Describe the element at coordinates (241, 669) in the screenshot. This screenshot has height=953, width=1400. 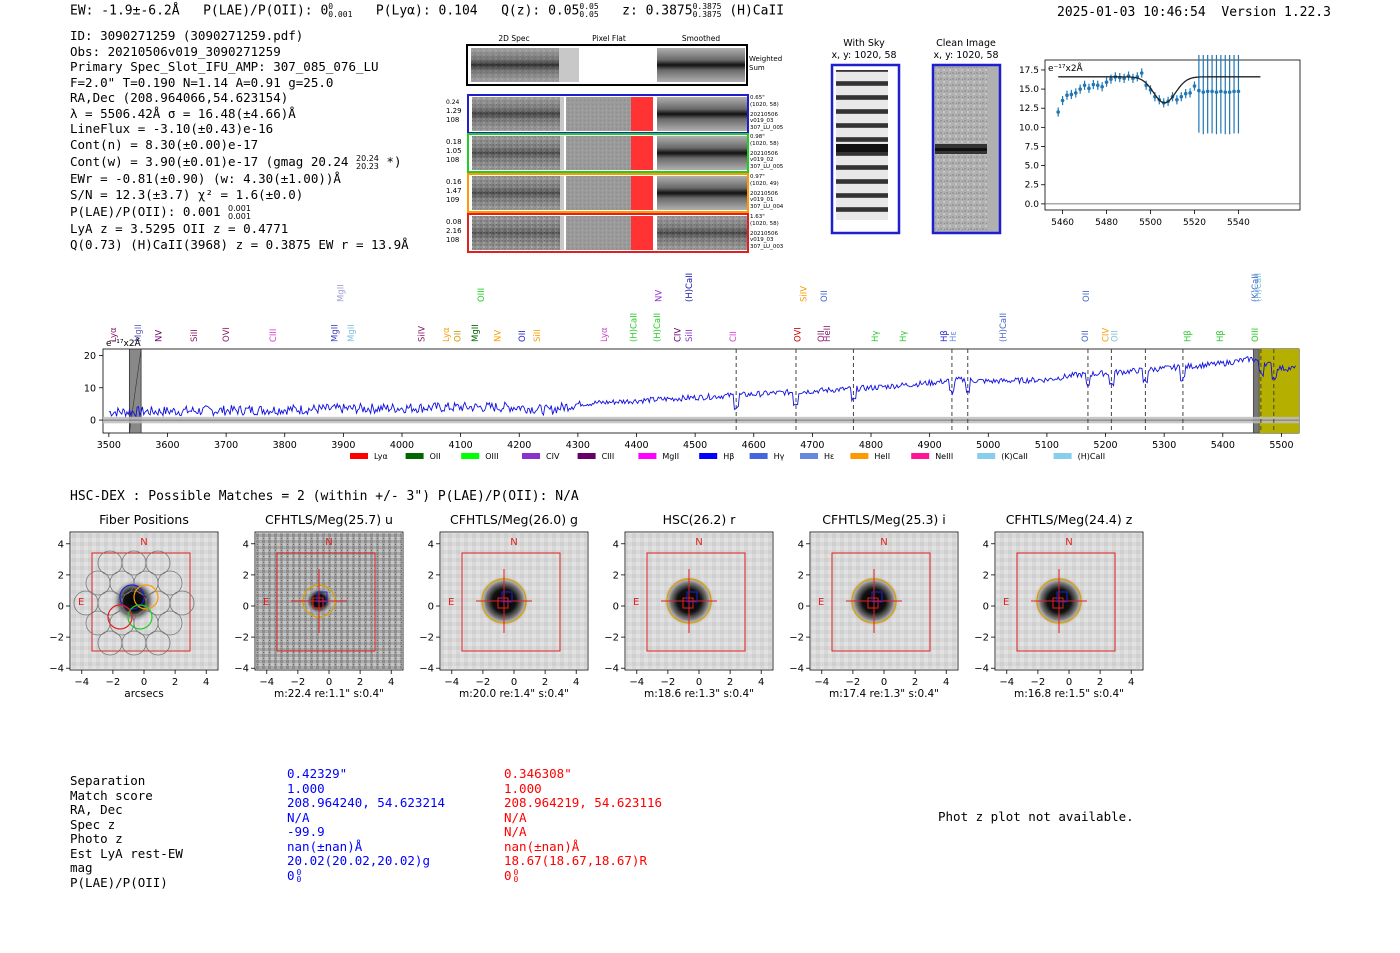
I see `img-ytick-label: −4` at that location.